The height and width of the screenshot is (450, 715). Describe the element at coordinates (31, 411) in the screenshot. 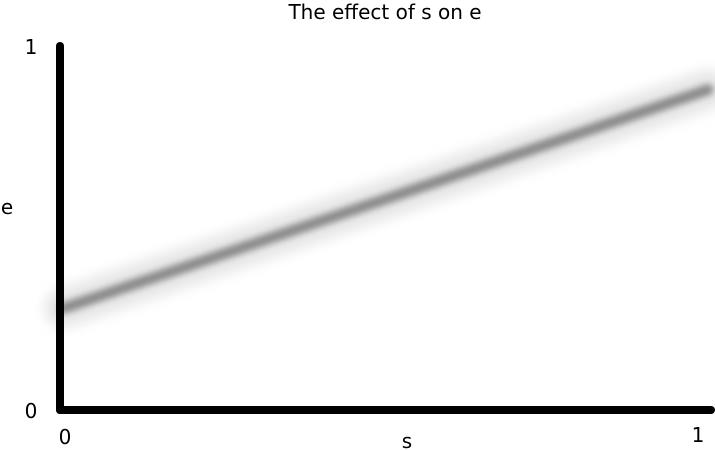

I see `y-tick-bottom: 0` at that location.